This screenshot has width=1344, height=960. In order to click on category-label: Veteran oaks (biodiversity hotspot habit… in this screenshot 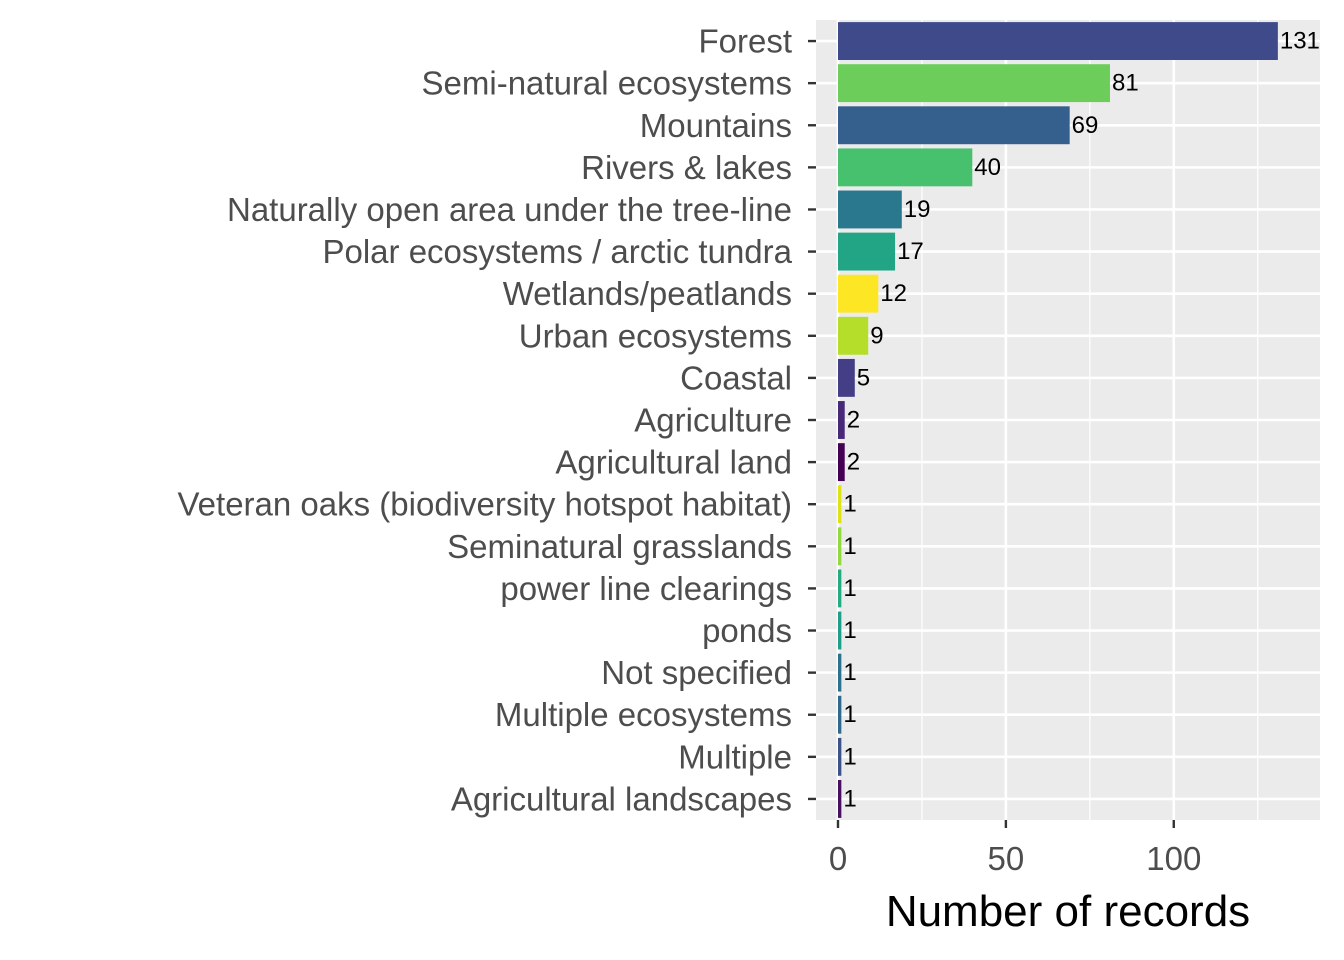, I will do `click(484, 504)`.